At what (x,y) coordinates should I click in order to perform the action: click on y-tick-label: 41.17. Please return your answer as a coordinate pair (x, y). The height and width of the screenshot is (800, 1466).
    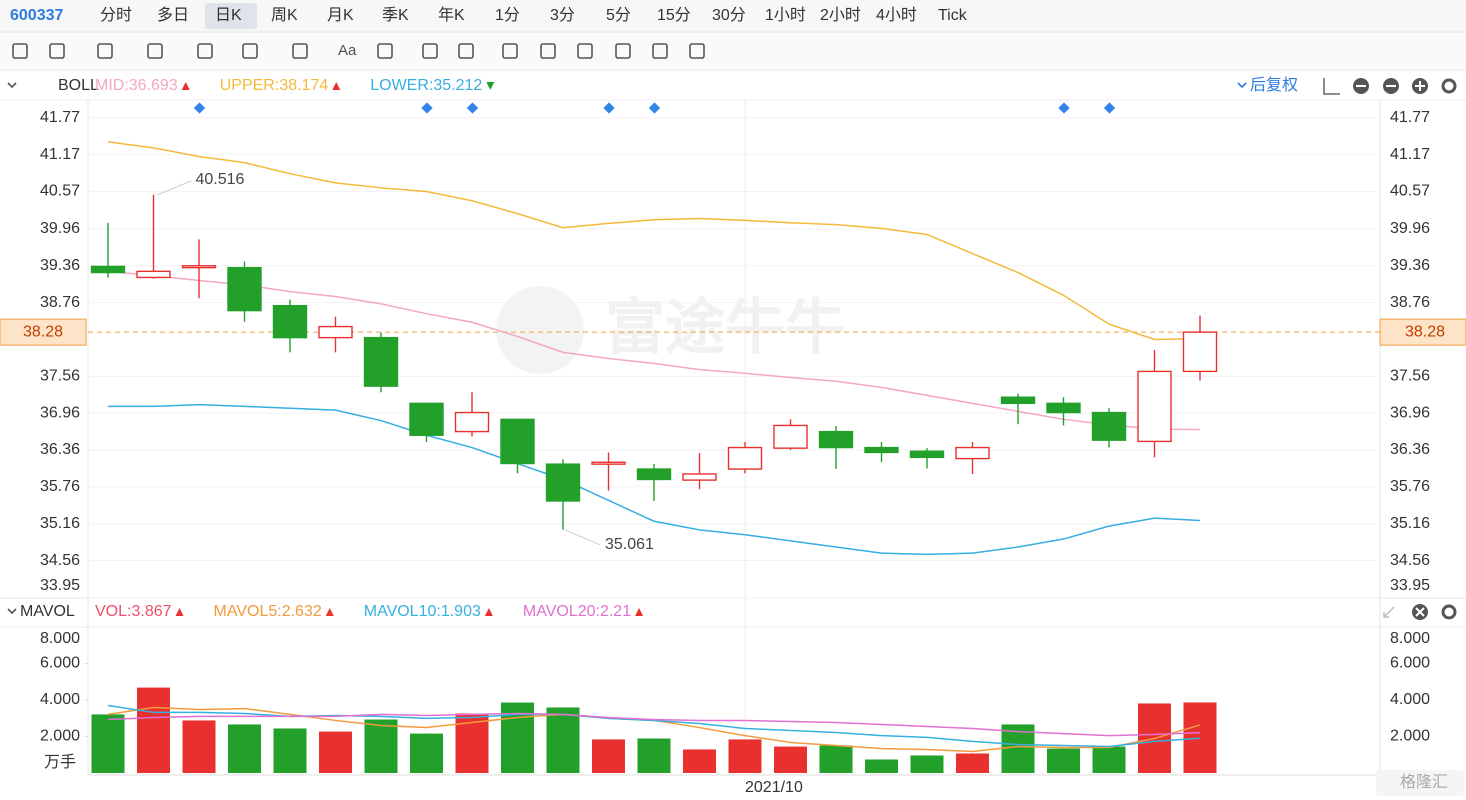
    Looking at the image, I should click on (1410, 154).